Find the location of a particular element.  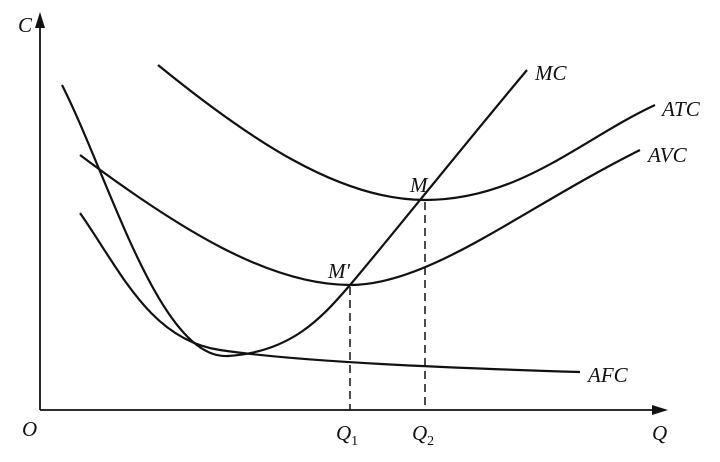

x-axis-arrow is located at coordinates (660, 410).